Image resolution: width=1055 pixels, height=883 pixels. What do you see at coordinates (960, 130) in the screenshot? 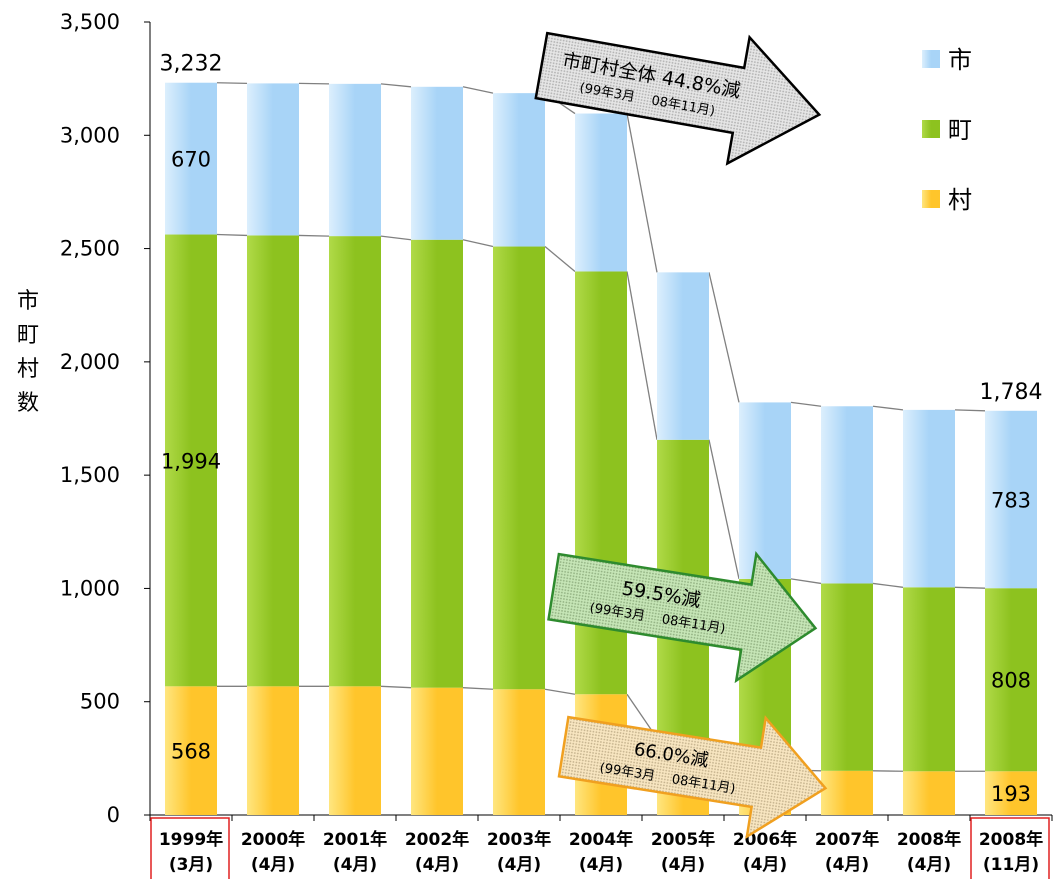
I see `legend-label-machi: 町` at bounding box center [960, 130].